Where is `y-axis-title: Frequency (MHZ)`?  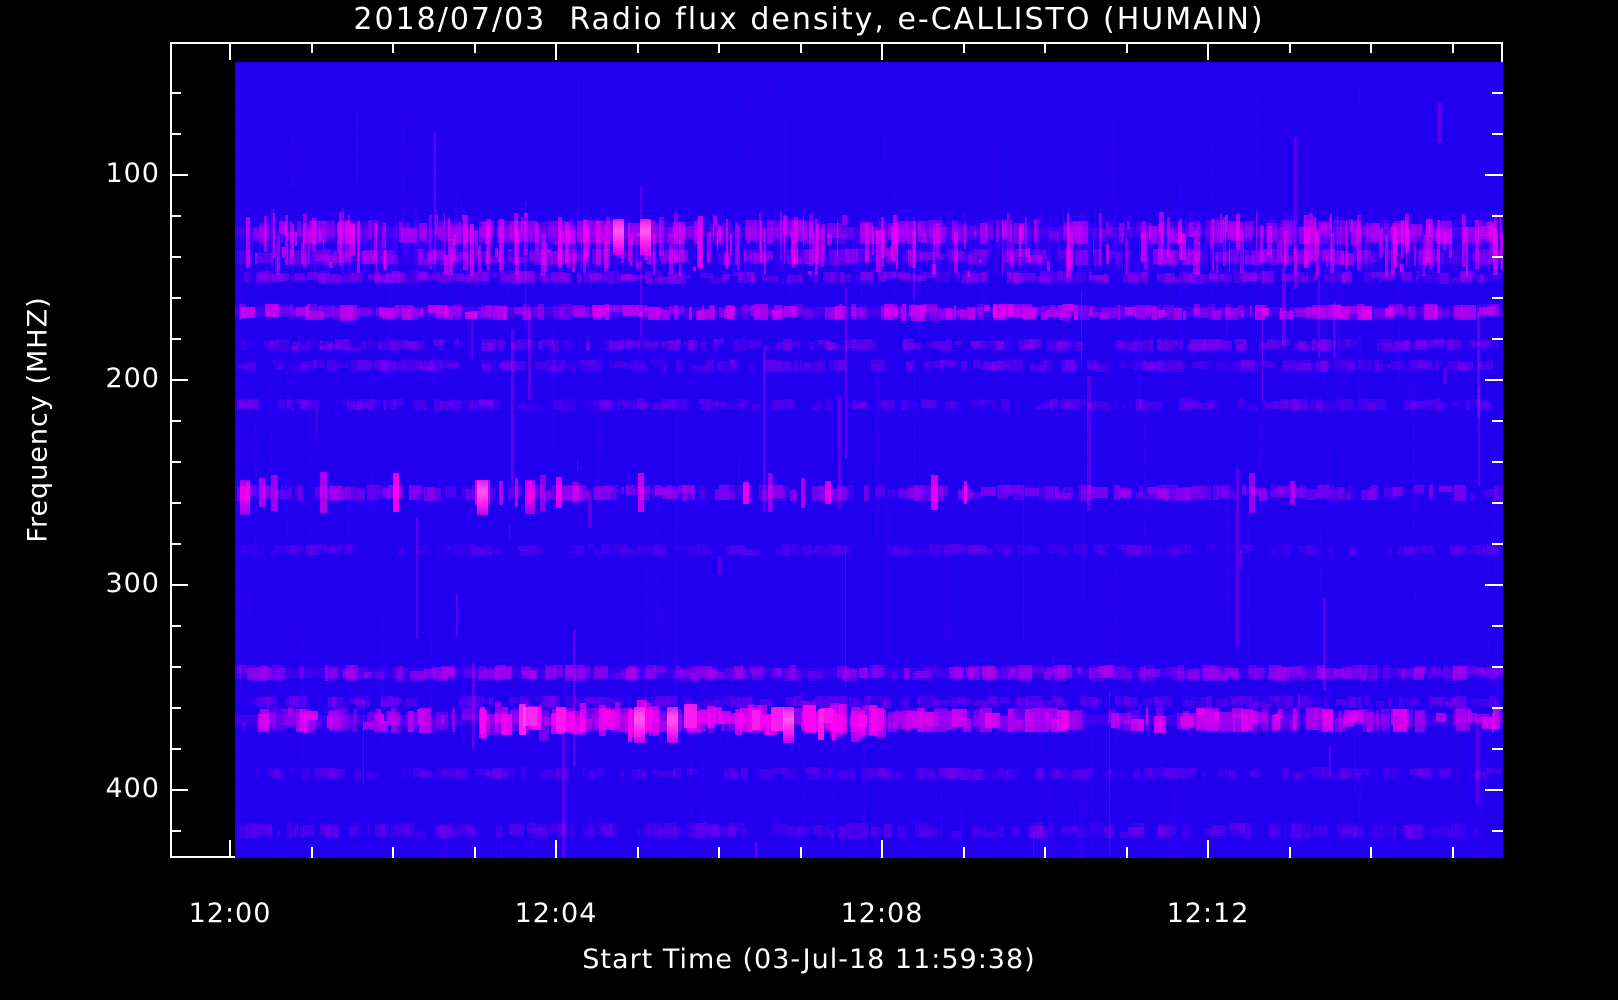 y-axis-title: Frequency (MHZ) is located at coordinates (38, 419).